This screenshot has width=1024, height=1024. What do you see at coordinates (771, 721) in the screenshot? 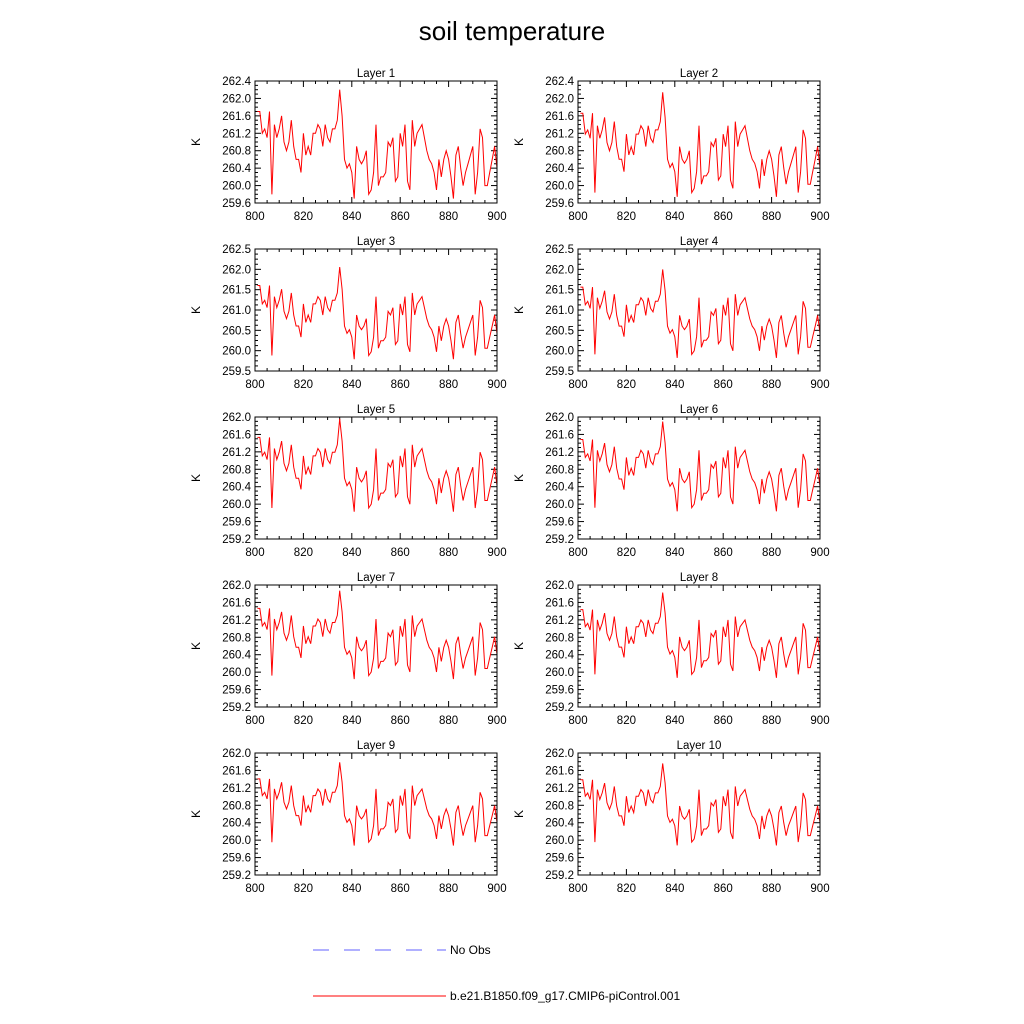
I see `x-tick-label-layer-8: 880` at bounding box center [771, 721].